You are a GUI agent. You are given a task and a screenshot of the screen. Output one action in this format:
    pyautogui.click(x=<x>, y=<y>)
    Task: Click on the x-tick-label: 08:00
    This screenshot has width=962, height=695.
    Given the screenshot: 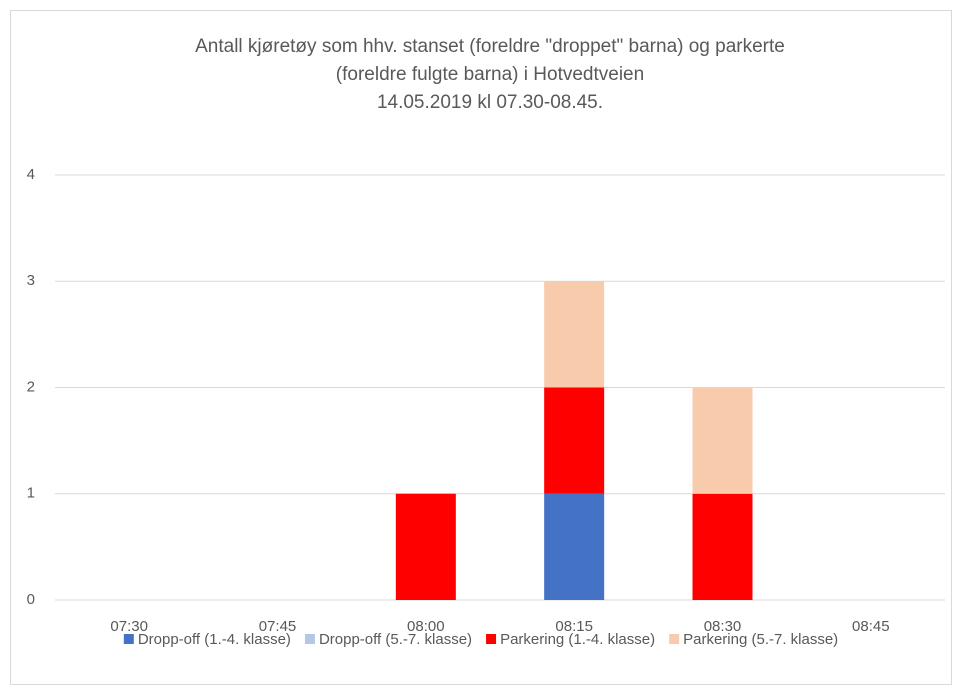 What is the action you would take?
    pyautogui.click(x=426, y=626)
    